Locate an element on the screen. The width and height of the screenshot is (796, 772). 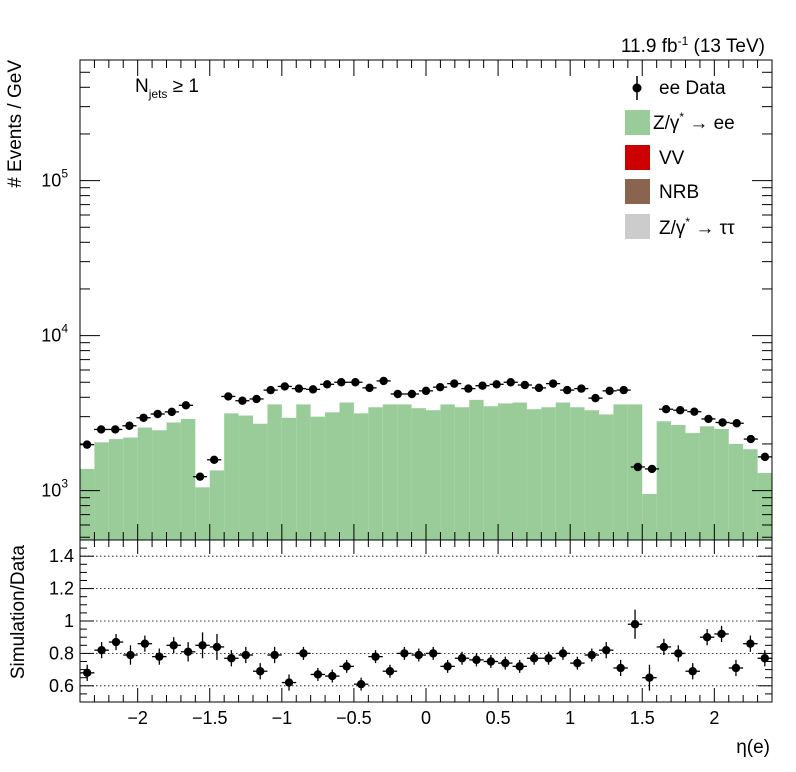
legend-label: ee Data is located at coordinates (692, 88).